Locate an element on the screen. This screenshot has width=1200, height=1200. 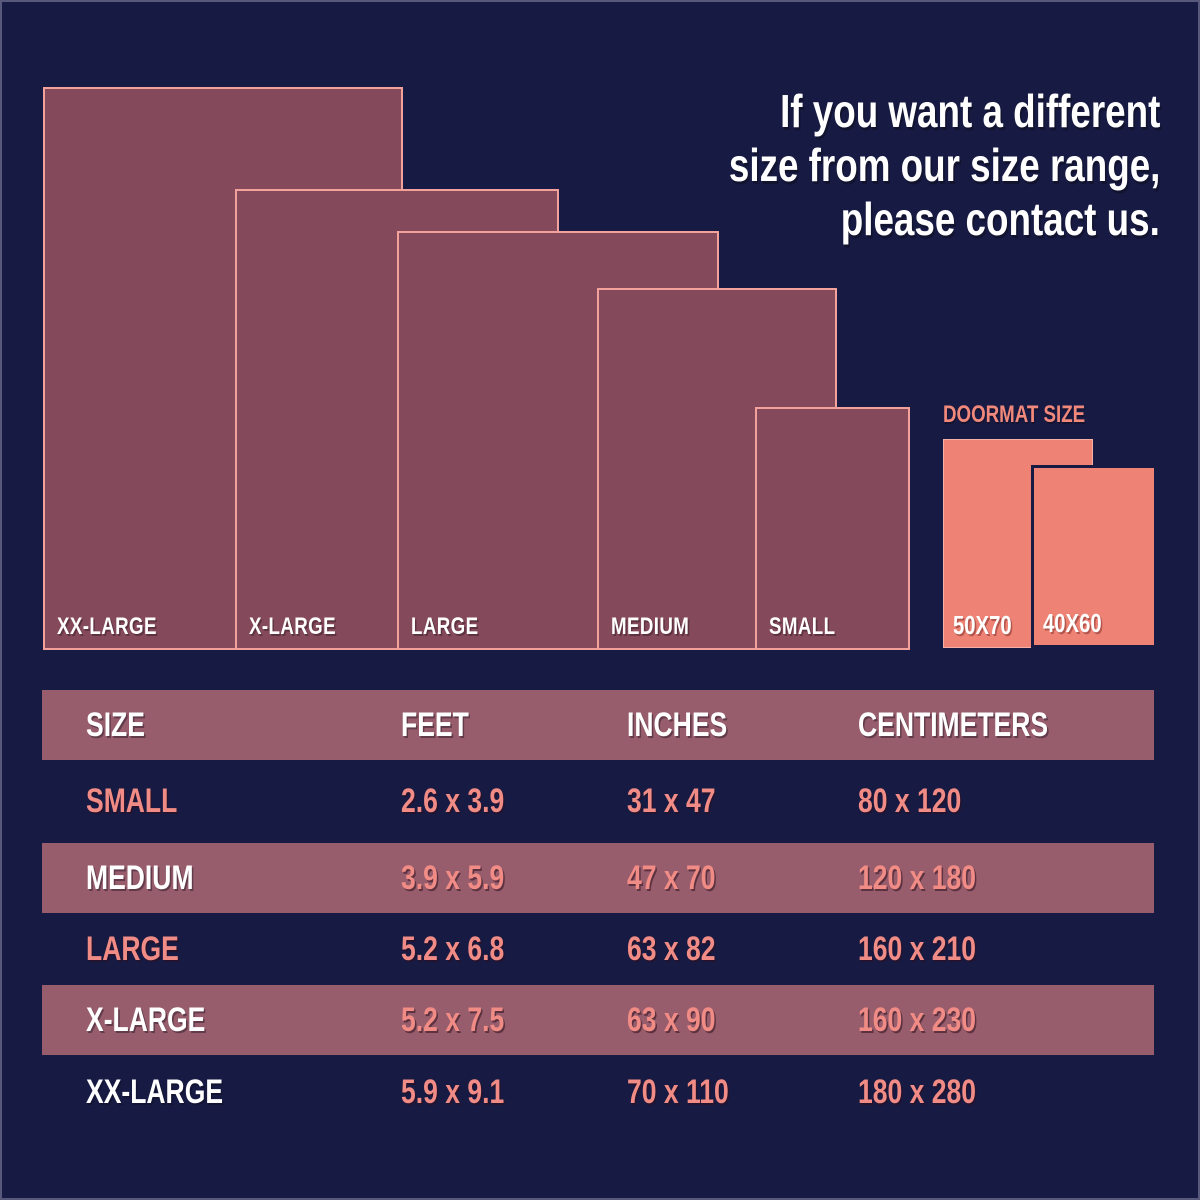
heading-line-3: please contact us. is located at coordinates (1000, 219).